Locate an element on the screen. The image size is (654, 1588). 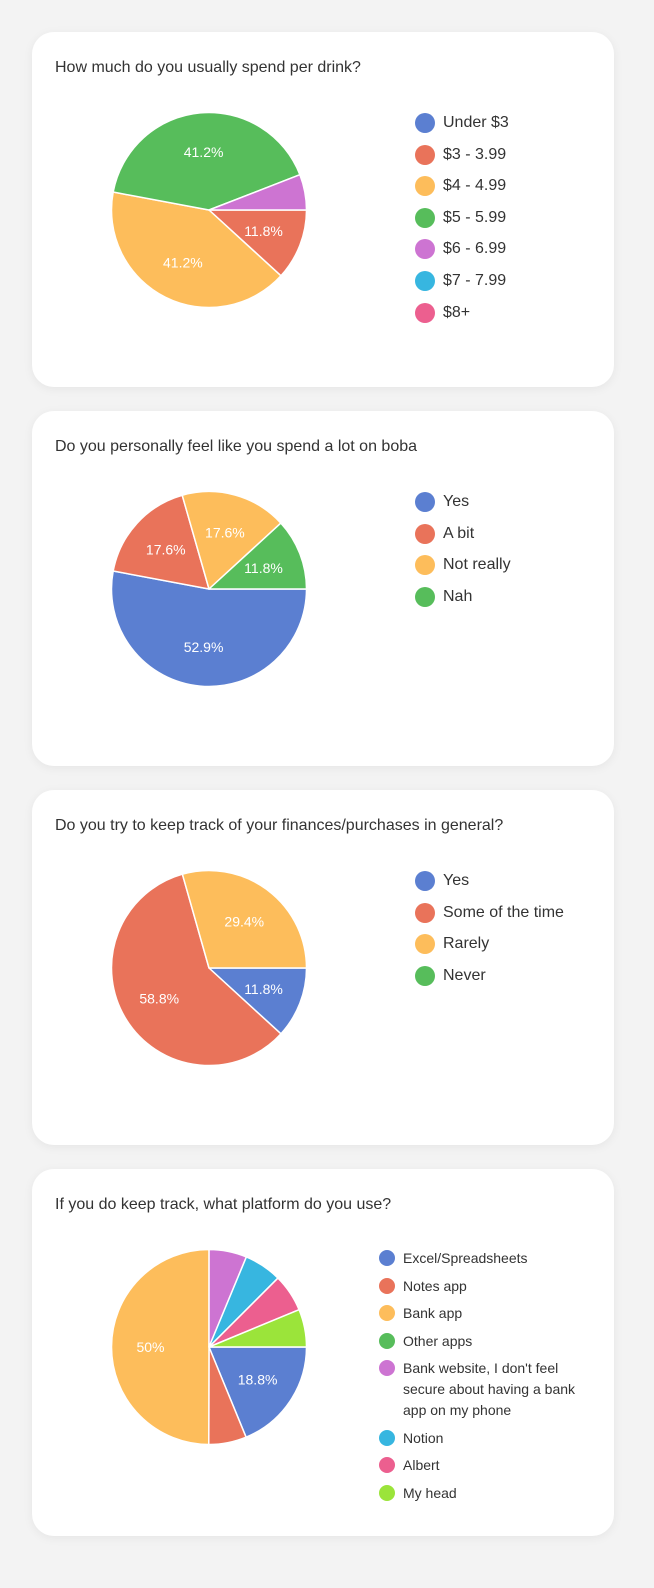
legend-item: Excel/Spreadsheets is located at coordinates (481, 1258).